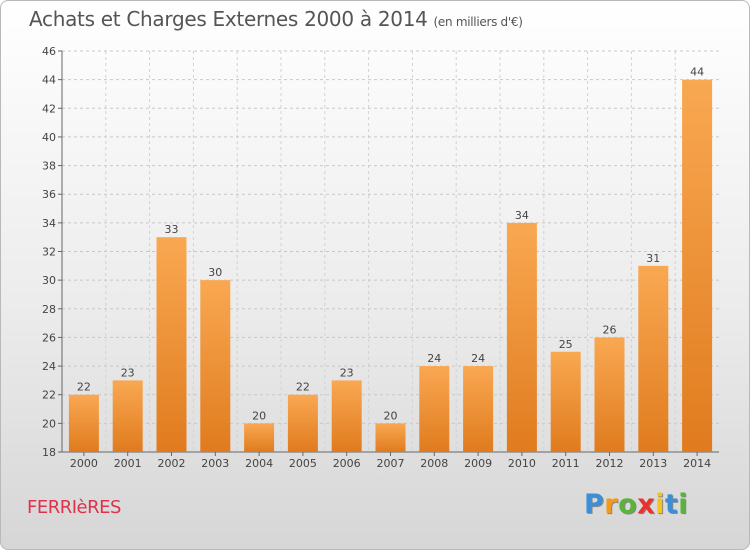 The width and height of the screenshot is (750, 550). I want to click on bar-value-label-2008: 24, so click(434, 358).